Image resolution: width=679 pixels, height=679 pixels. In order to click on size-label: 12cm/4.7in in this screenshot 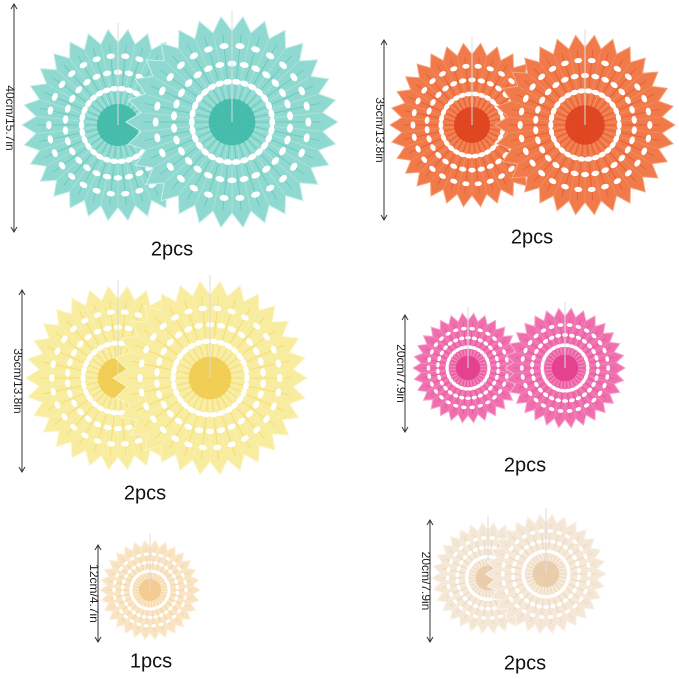, I will do `click(94, 593)`.